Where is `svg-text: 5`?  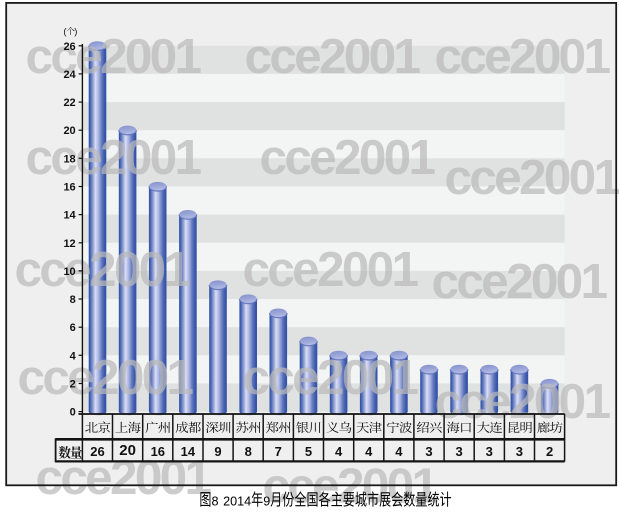
svg-text: 5 is located at coordinates (308, 451).